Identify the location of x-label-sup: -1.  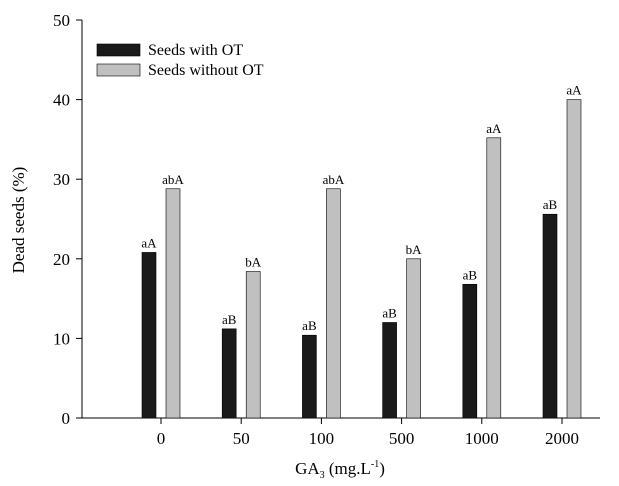
(375, 464).